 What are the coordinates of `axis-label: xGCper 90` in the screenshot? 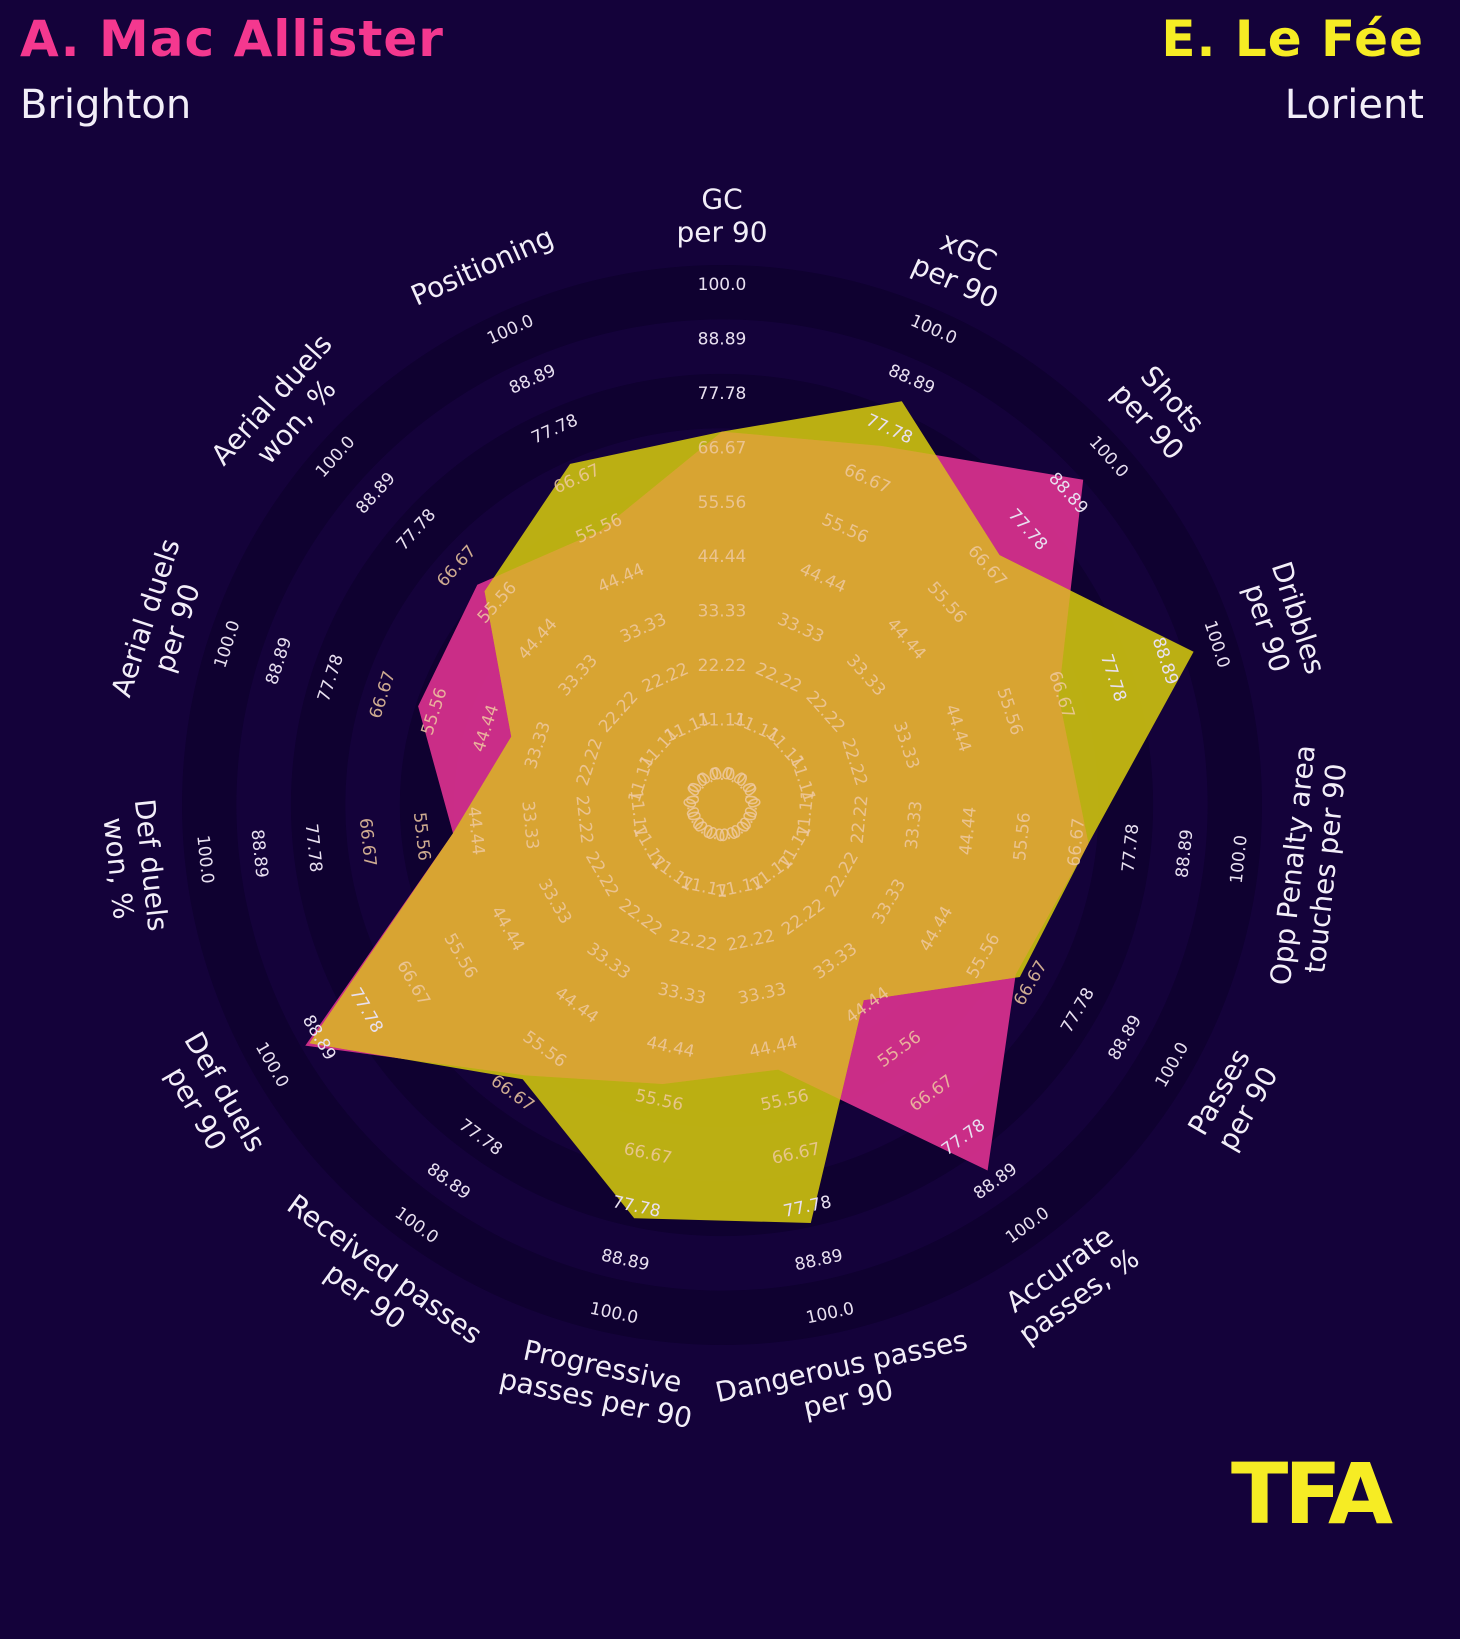 It's located at (962, 266).